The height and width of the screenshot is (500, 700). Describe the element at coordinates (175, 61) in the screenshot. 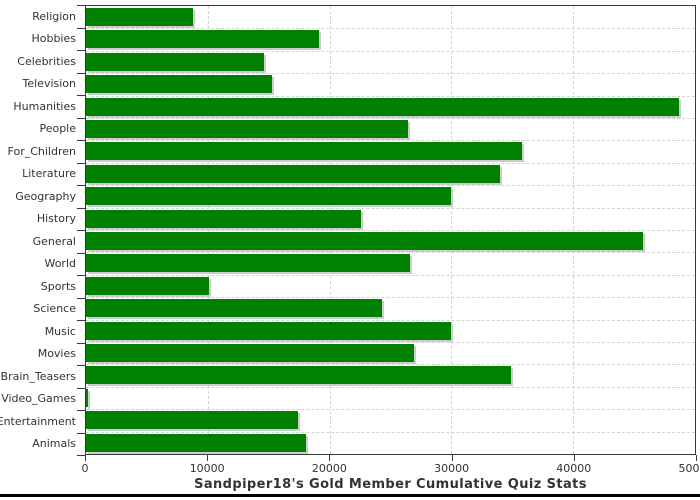

I see `bar-celebrities` at that location.